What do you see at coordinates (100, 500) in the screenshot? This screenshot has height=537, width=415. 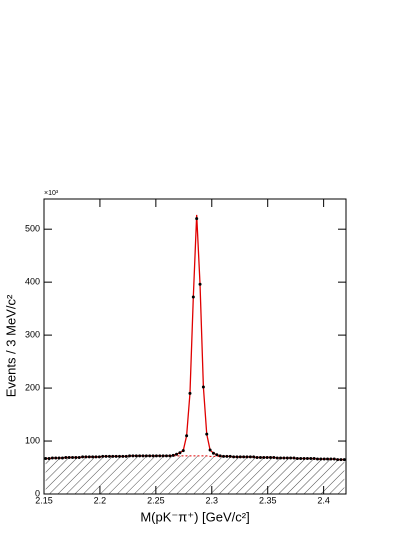 I see `x-tick-label: 2.2` at bounding box center [100, 500].